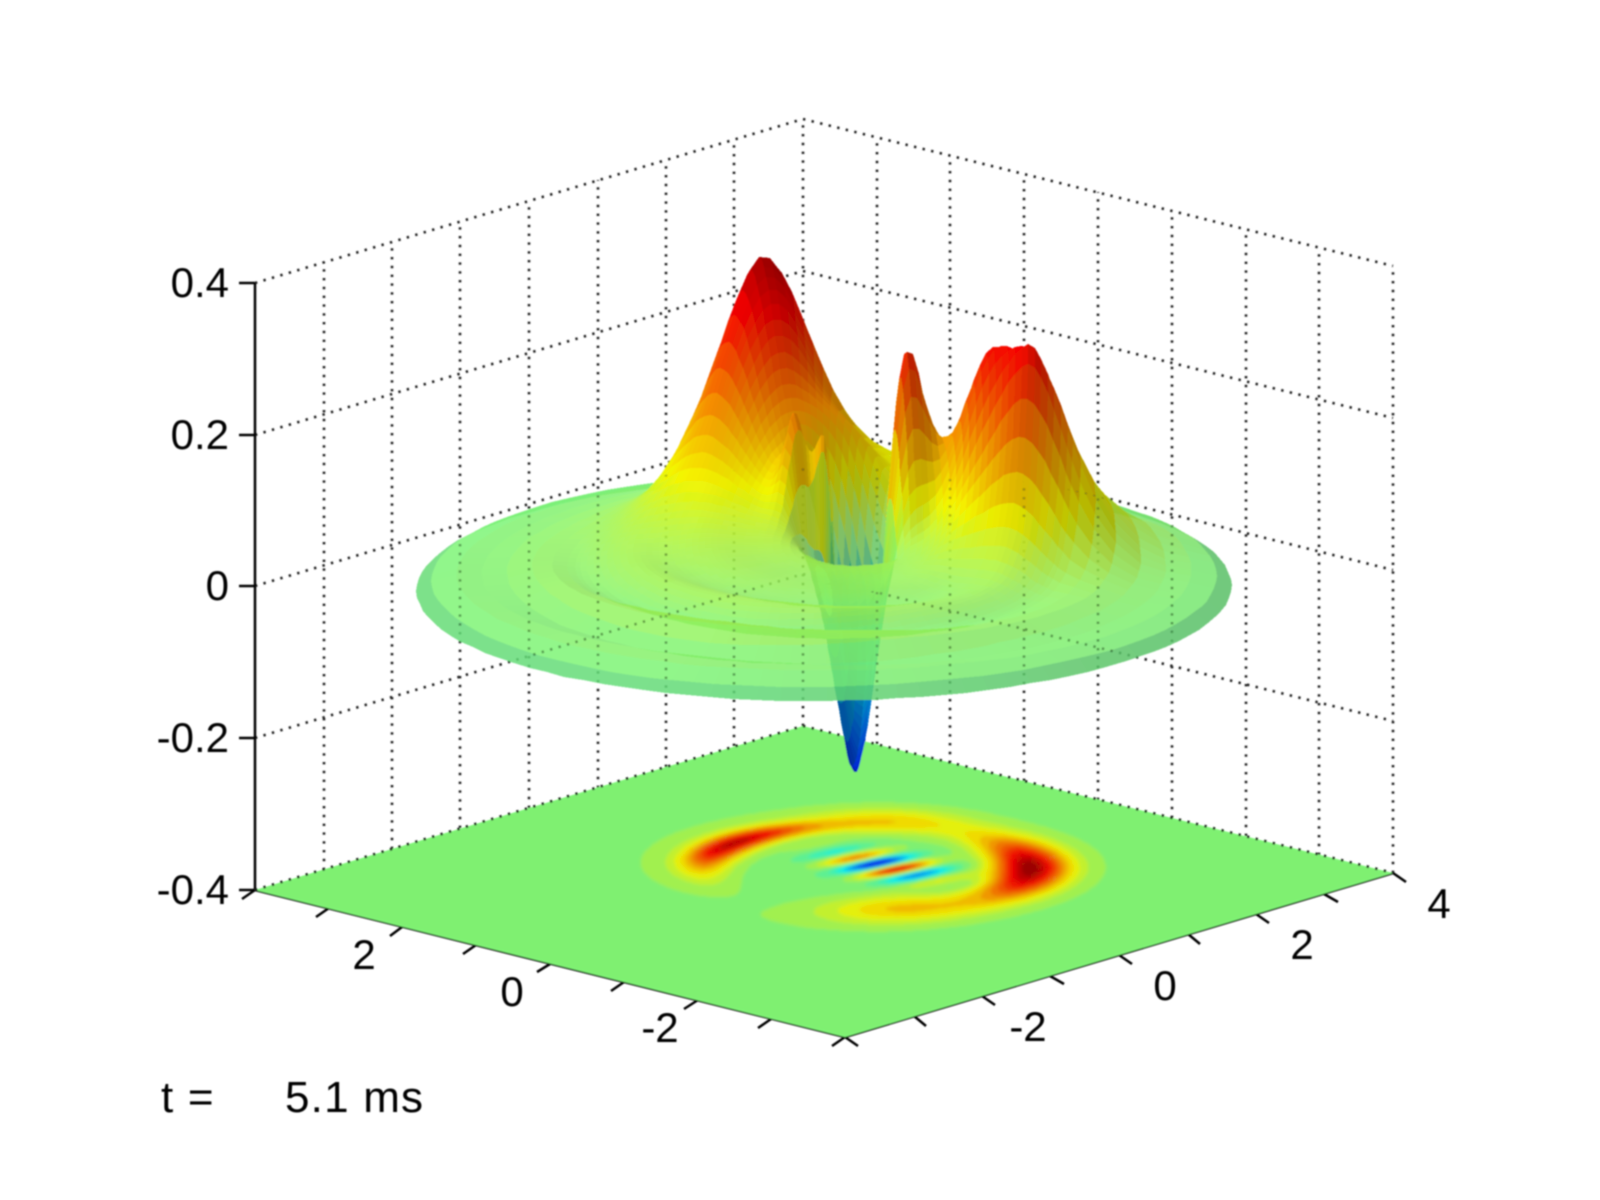  Describe the element at coordinates (1438, 903) in the screenshot. I see `svg-text: 4` at that location.